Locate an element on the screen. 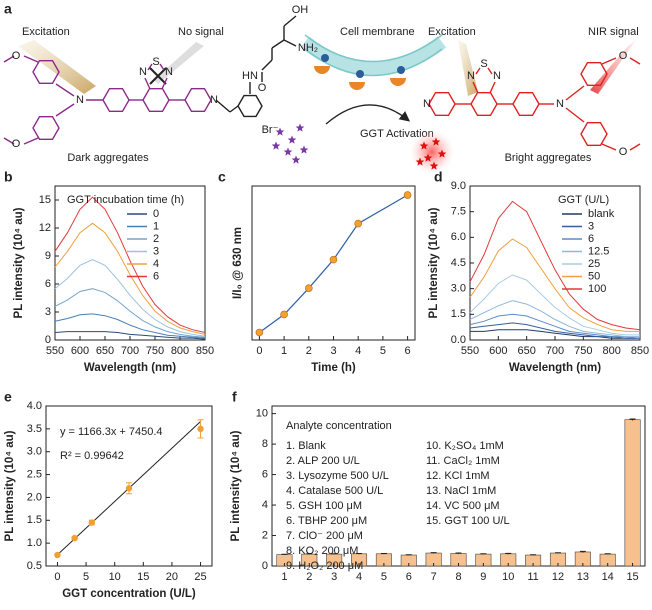 This screenshot has height=610, width=652. legend-label: 12.5 is located at coordinates (598, 251).